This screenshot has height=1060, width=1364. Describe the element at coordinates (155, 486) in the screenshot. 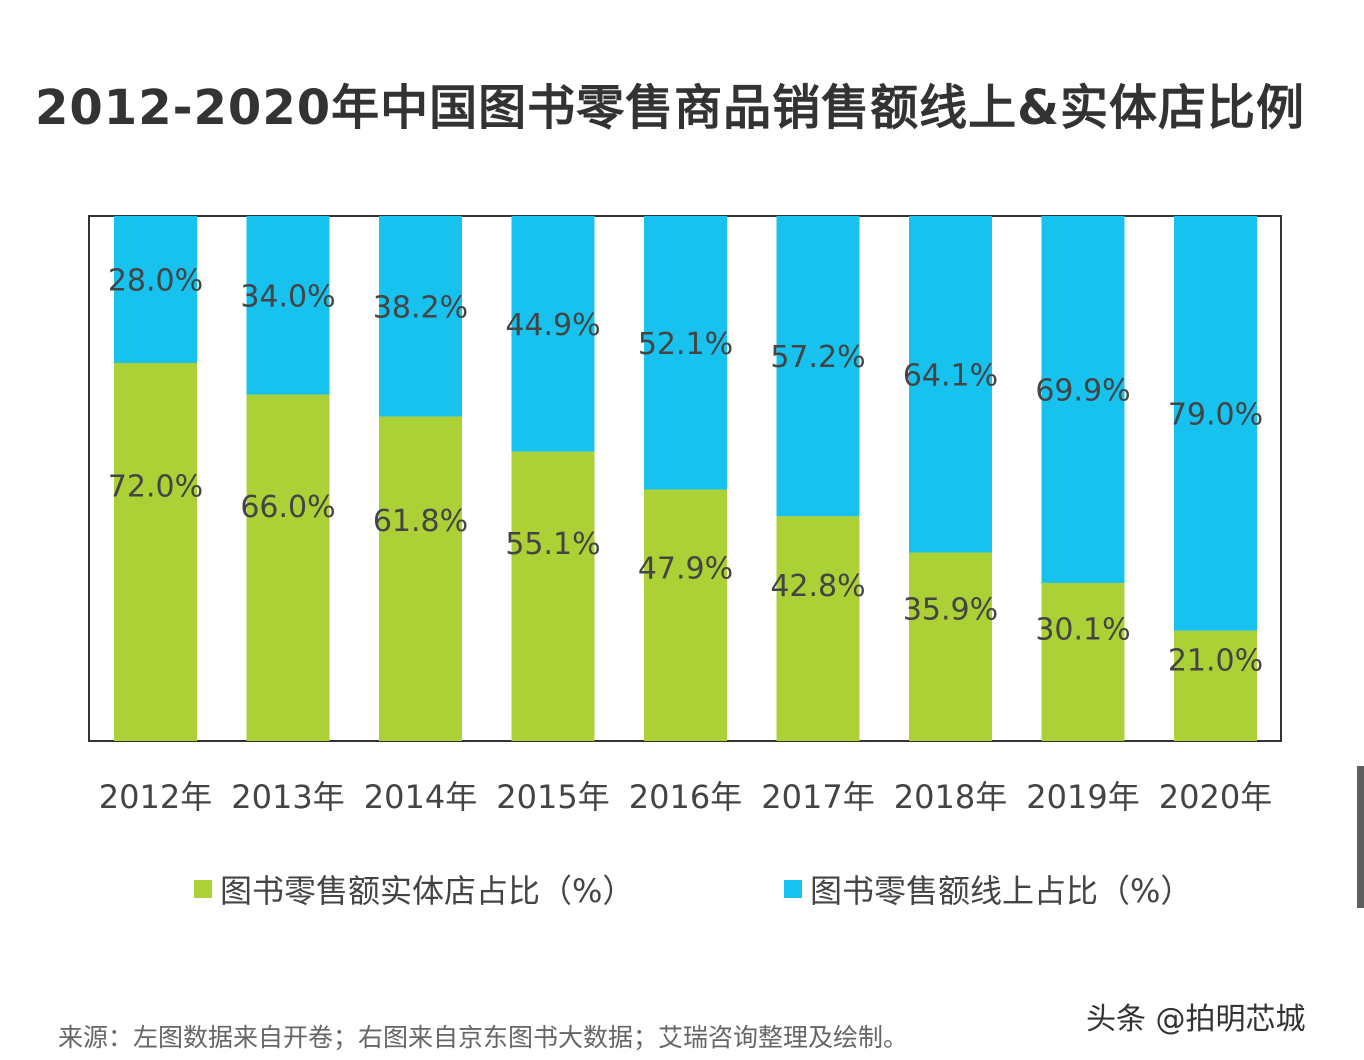

I see `label-offline-0: 72.0%` at that location.